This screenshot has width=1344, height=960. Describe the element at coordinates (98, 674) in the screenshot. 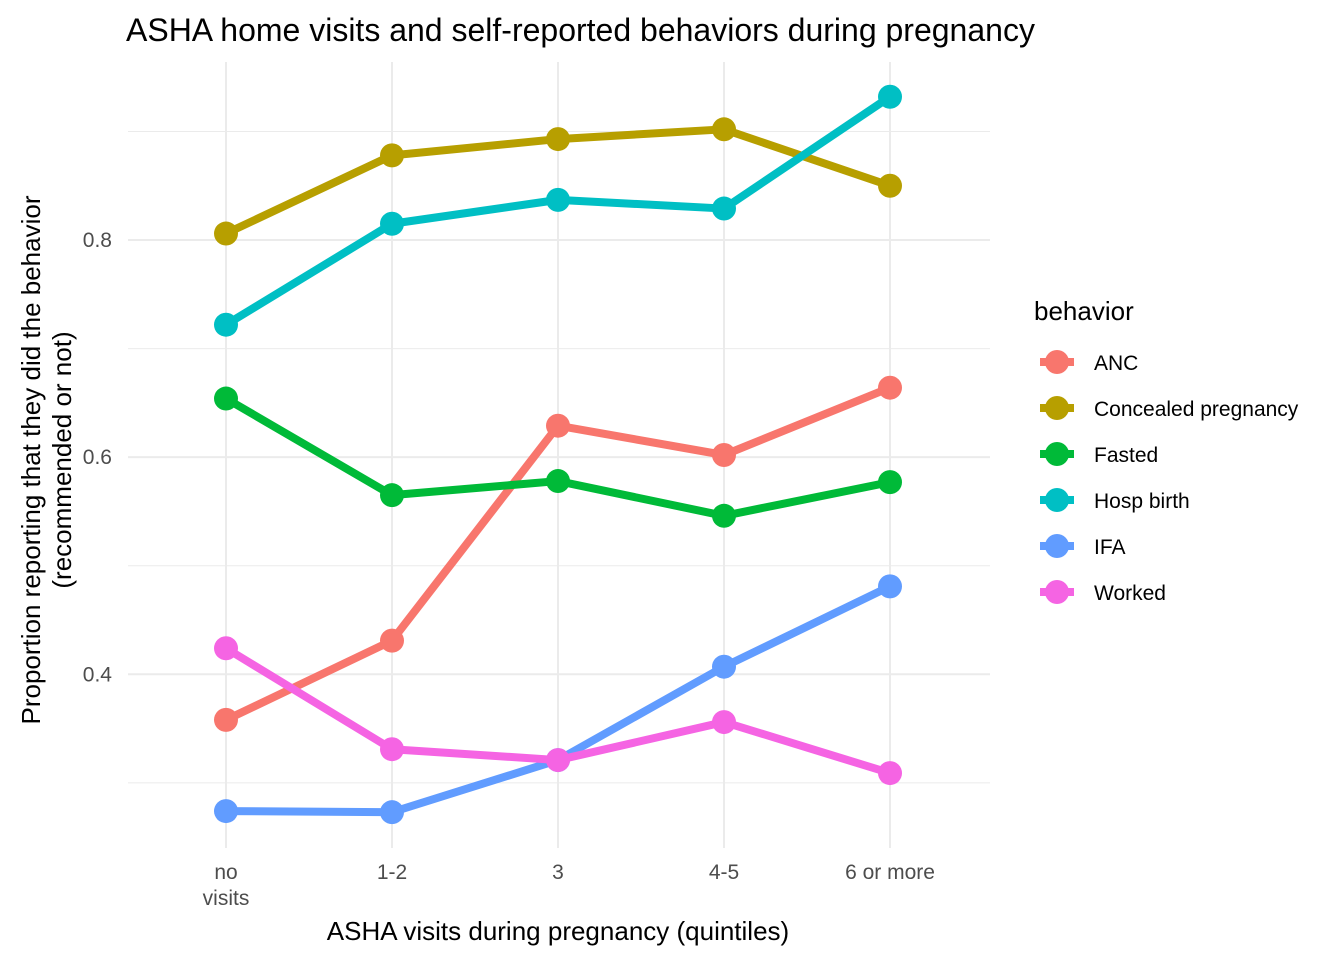

I see `y-tick-label: 0.4` at that location.